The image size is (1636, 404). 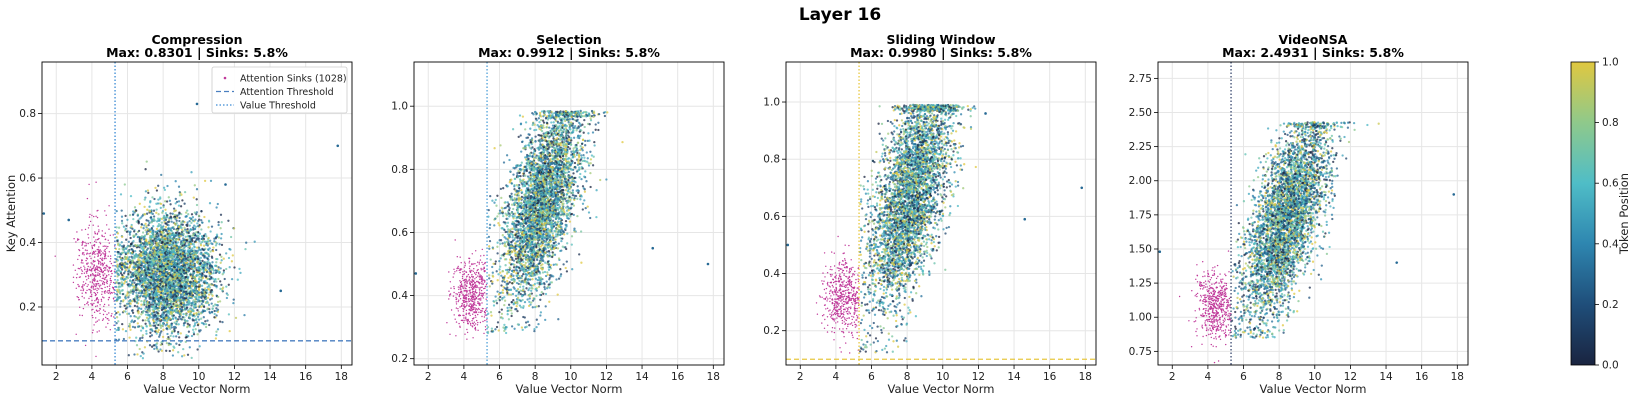 What do you see at coordinates (11, 214) in the screenshot?
I see `y-axis-label: Key Attention` at bounding box center [11, 214].